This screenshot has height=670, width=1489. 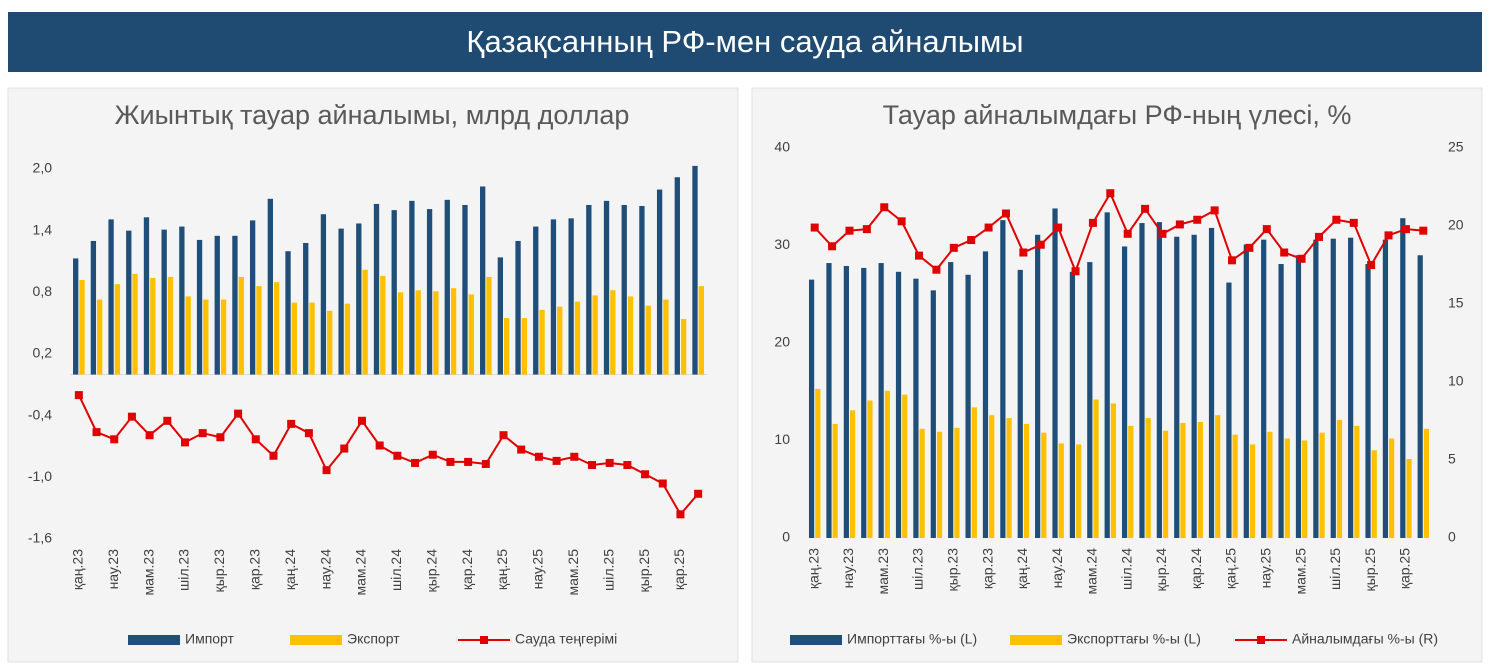 What do you see at coordinates (325, 569) in the screenshot?
I see `x-tick-label: нау.24` at bounding box center [325, 569].